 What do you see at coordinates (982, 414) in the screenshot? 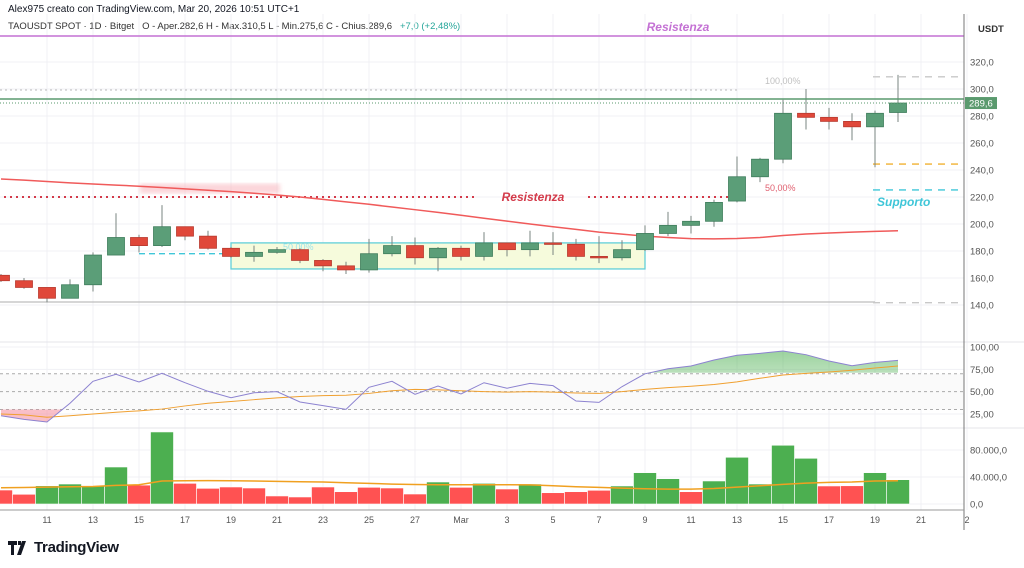
I see `rsi-tick-label: 25,00` at bounding box center [982, 414].